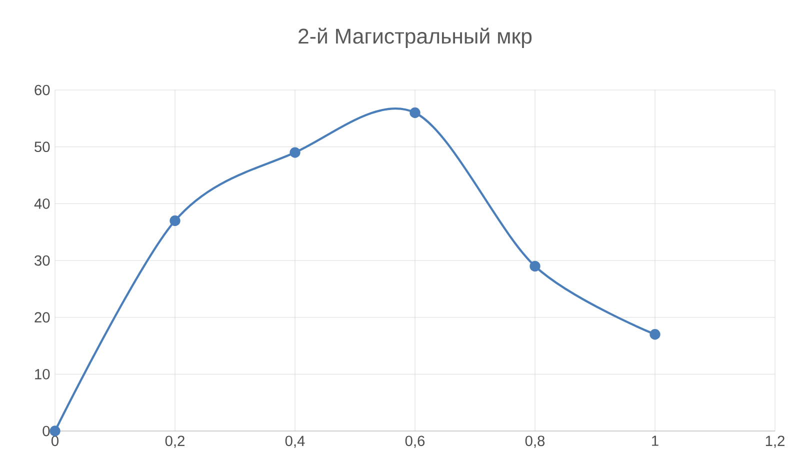 This screenshot has height=476, width=803. What do you see at coordinates (54, 441) in the screenshot?
I see `x-tick-label: 0` at bounding box center [54, 441].